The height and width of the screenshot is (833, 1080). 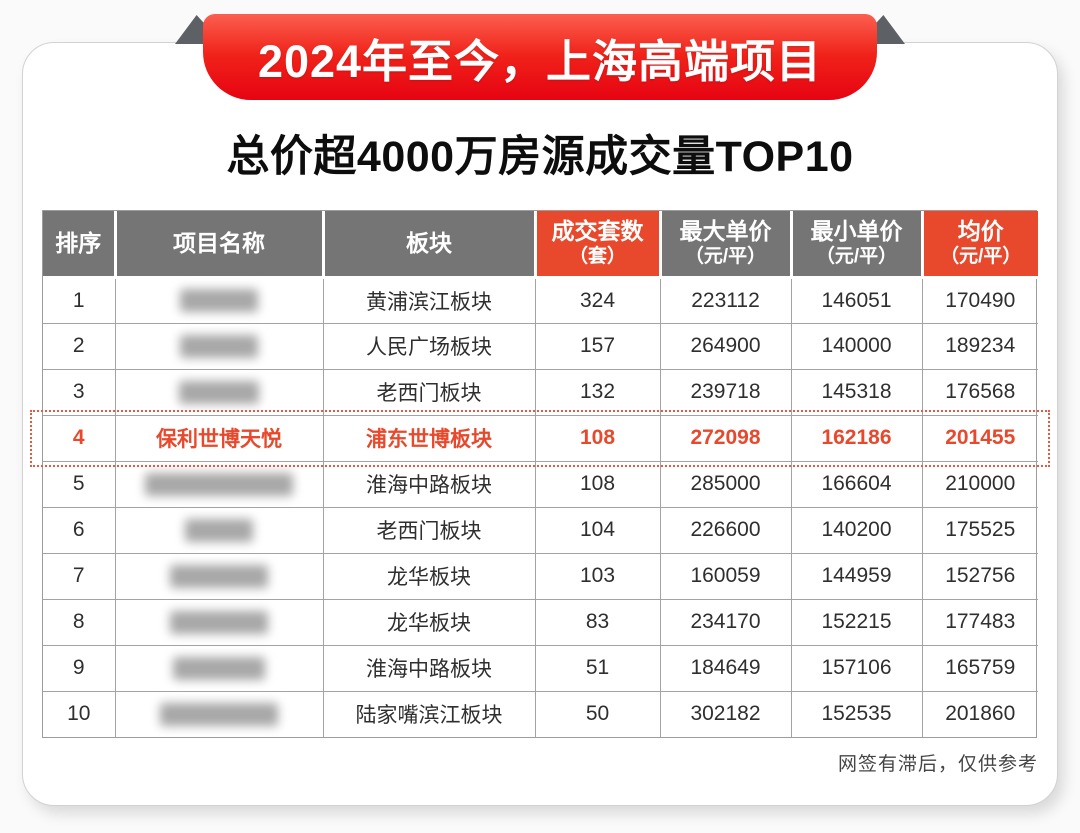 I want to click on avg-price-cell: 170490, so click(x=979, y=300).